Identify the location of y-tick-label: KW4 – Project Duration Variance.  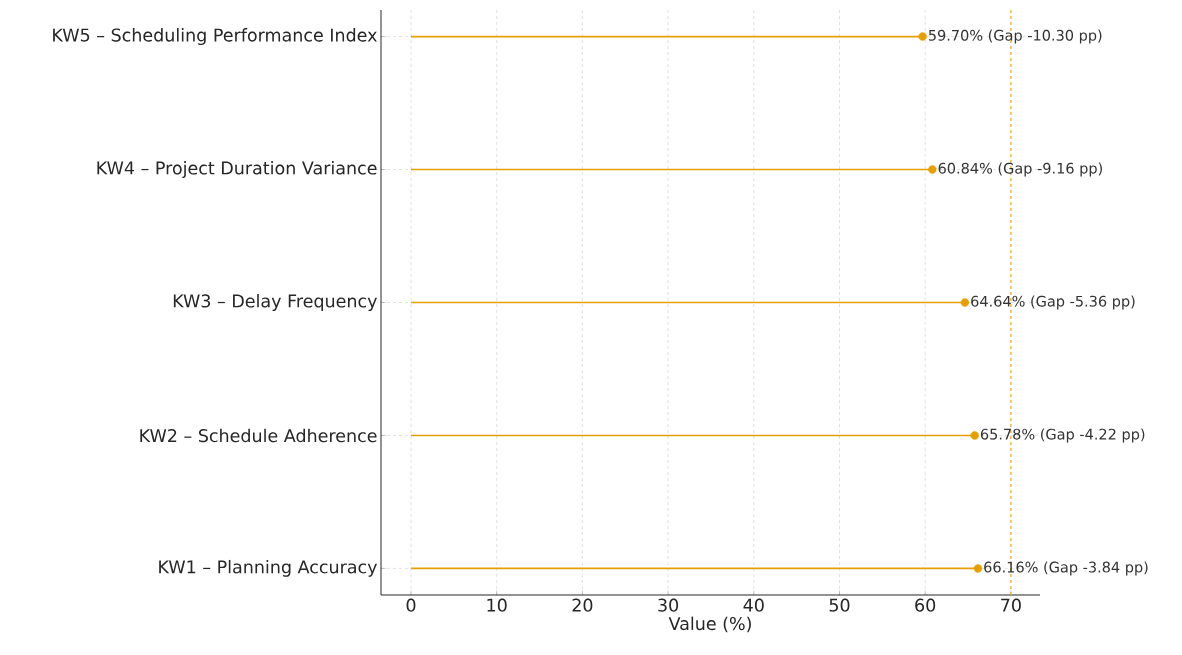
(237, 169).